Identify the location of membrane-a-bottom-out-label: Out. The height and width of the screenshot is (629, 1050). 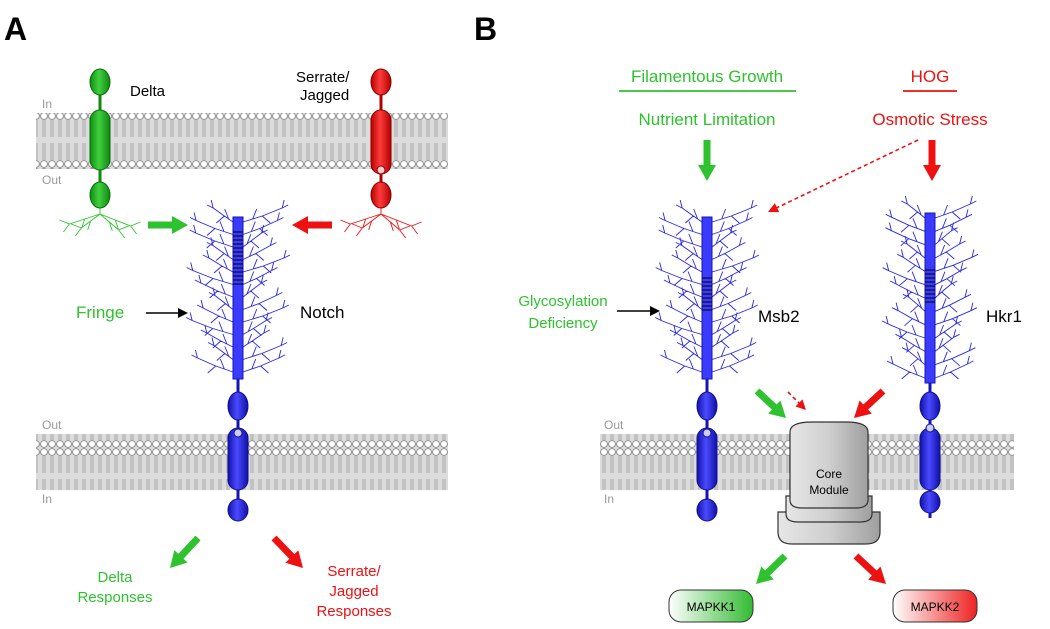
(52, 425).